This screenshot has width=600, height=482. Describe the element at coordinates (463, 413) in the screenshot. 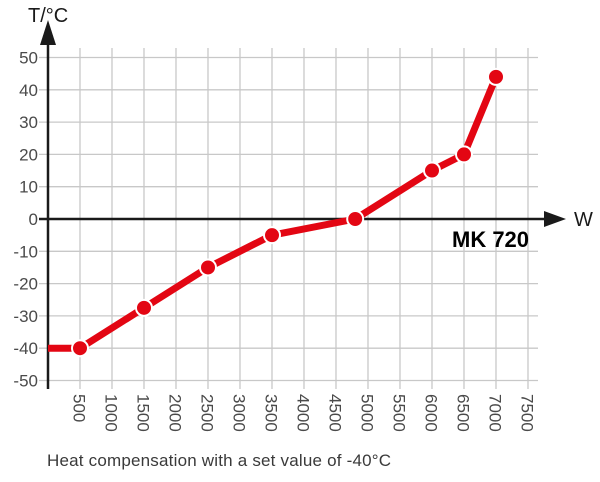

I see `x-tick-label: 6500` at that location.